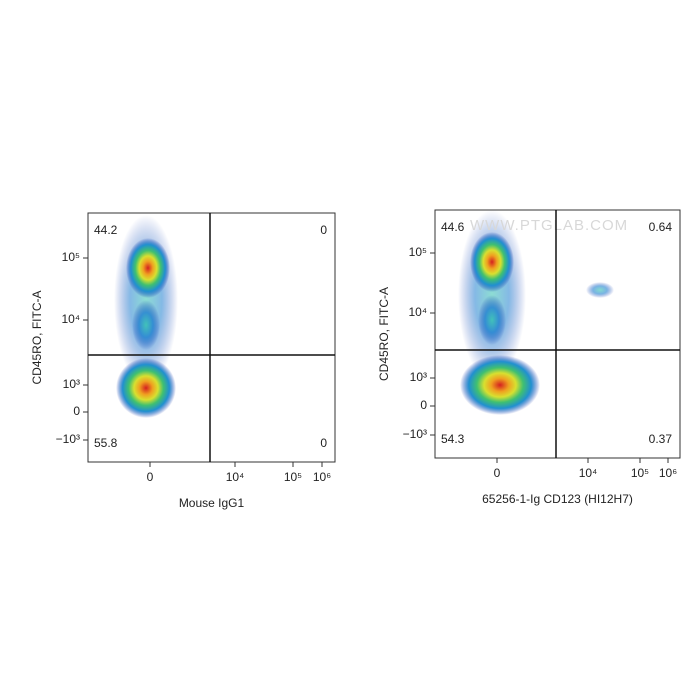  What do you see at coordinates (212, 503) in the screenshot?
I see `x-axis-label: Mouse IgG1` at bounding box center [212, 503].